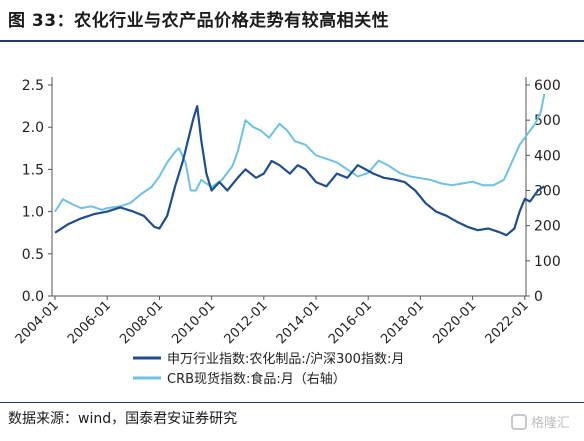 Image resolution: width=584 pixels, height=441 pixels. What do you see at coordinates (256, 379) in the screenshot?
I see `legend-label-2: CRB现货指数:食品:月（右轴）` at bounding box center [256, 379].